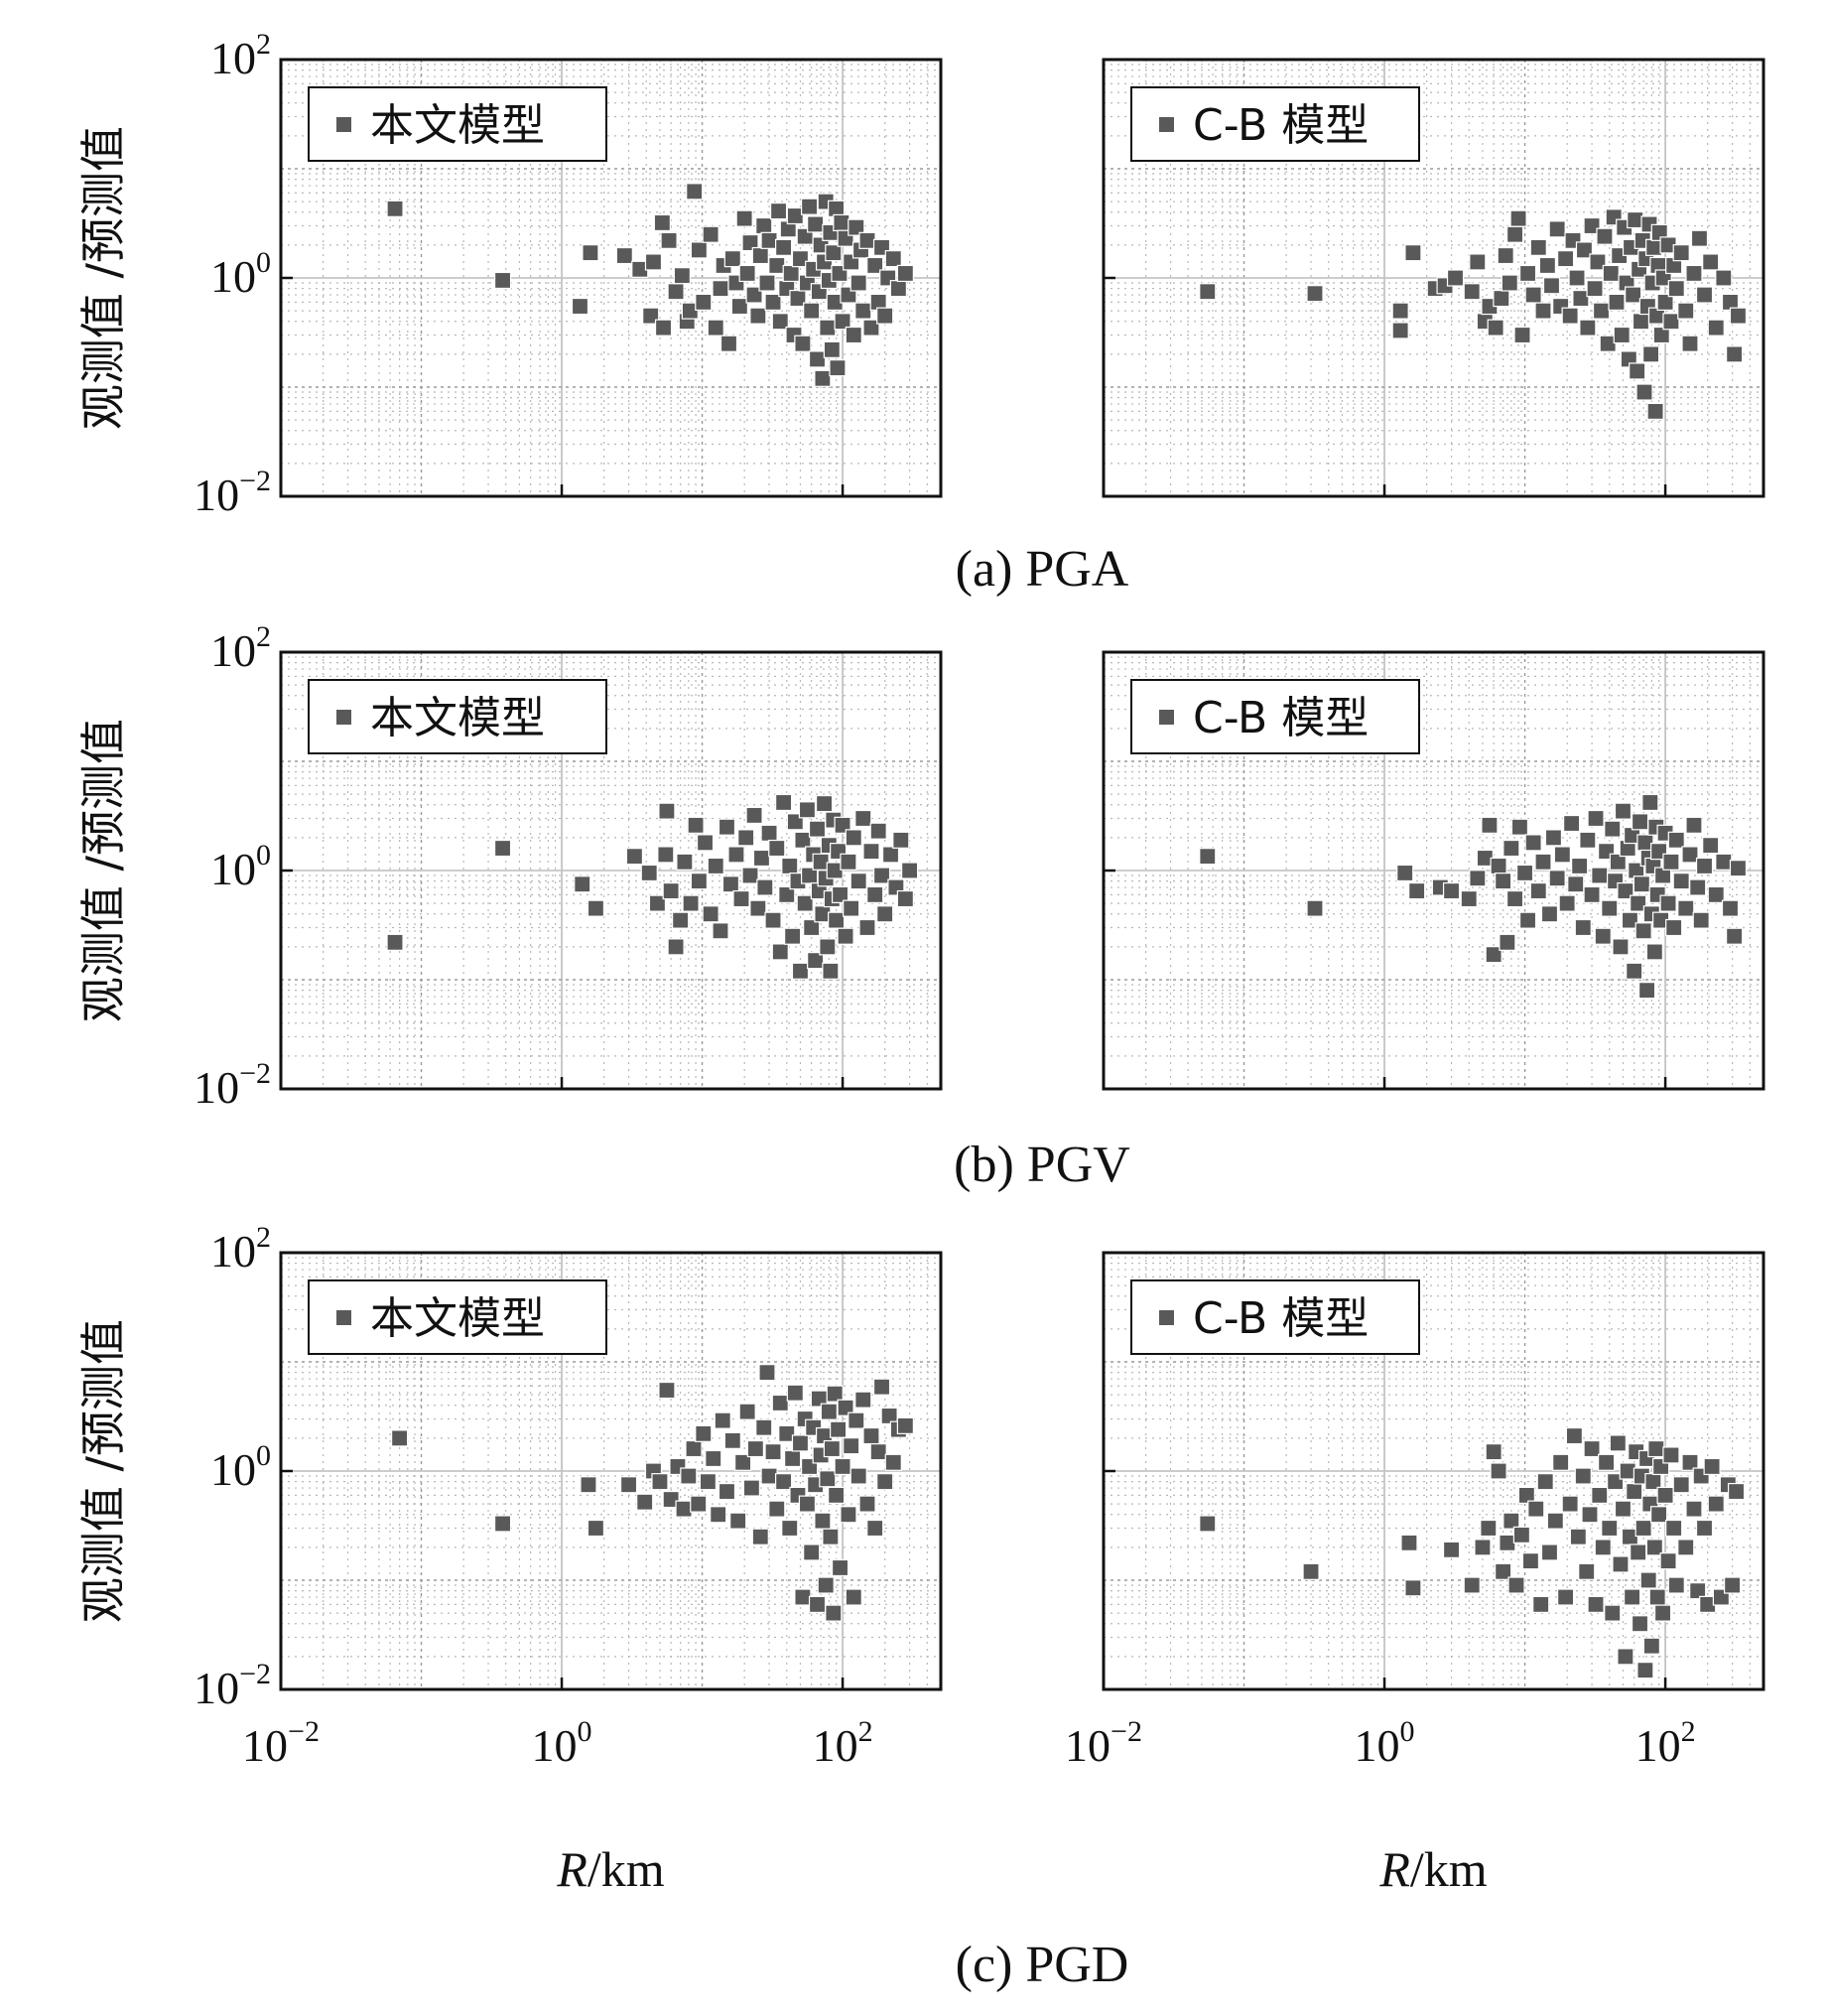  I want to click on legend-marker, so click(1166, 718).